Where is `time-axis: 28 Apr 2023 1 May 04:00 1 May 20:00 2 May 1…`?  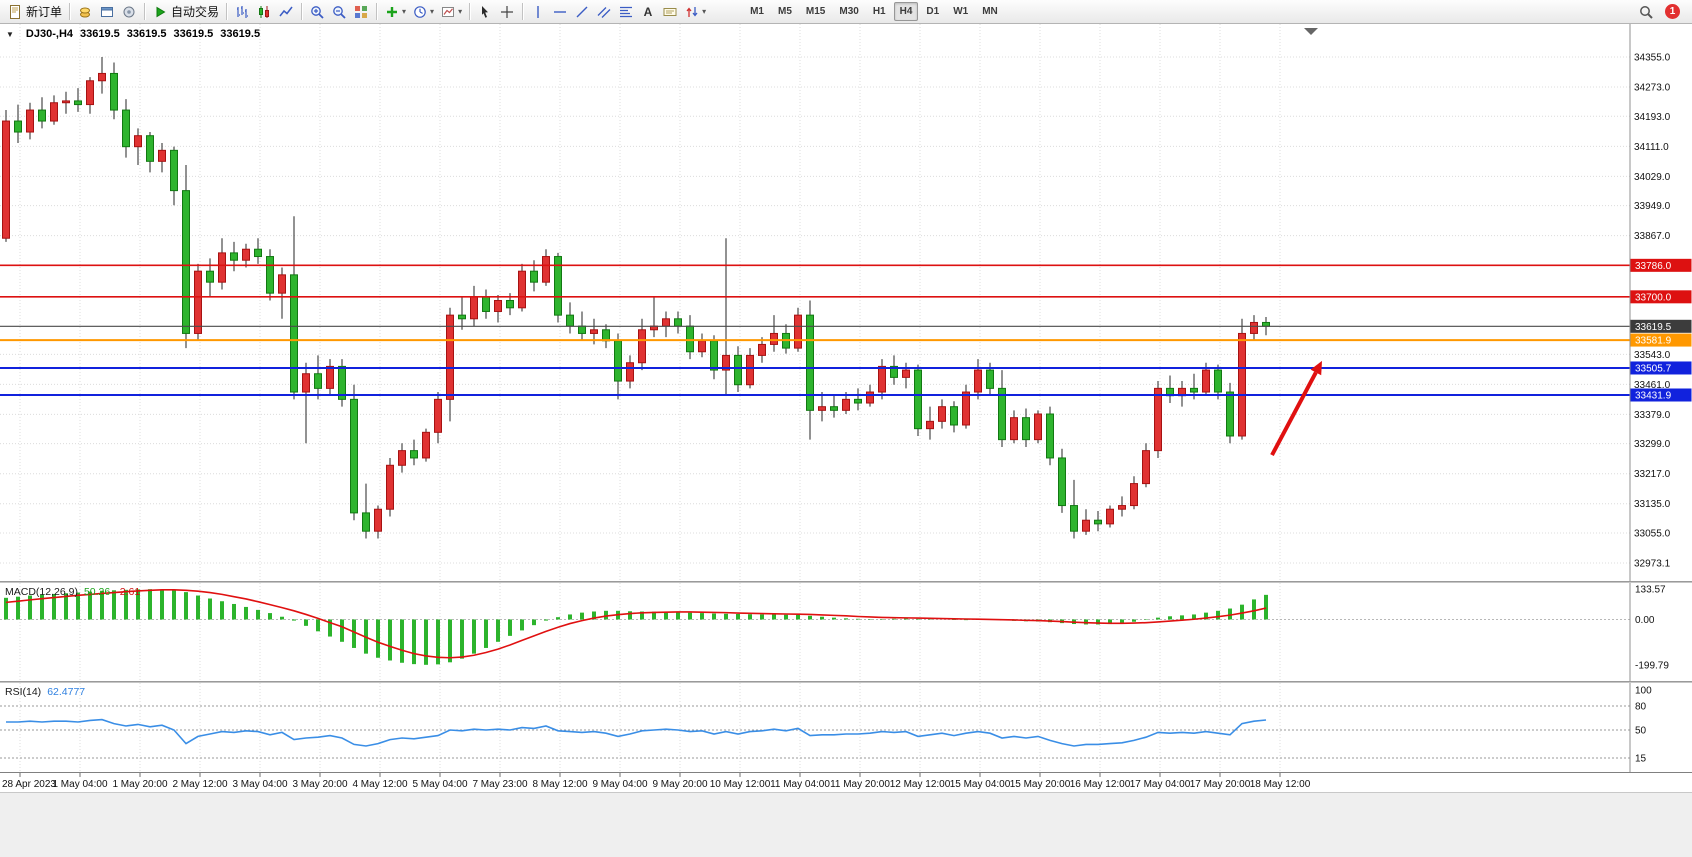 time-axis: 28 Apr 2023 1 May 04:00 1 May 20:00 2 May 1… is located at coordinates (846, 782).